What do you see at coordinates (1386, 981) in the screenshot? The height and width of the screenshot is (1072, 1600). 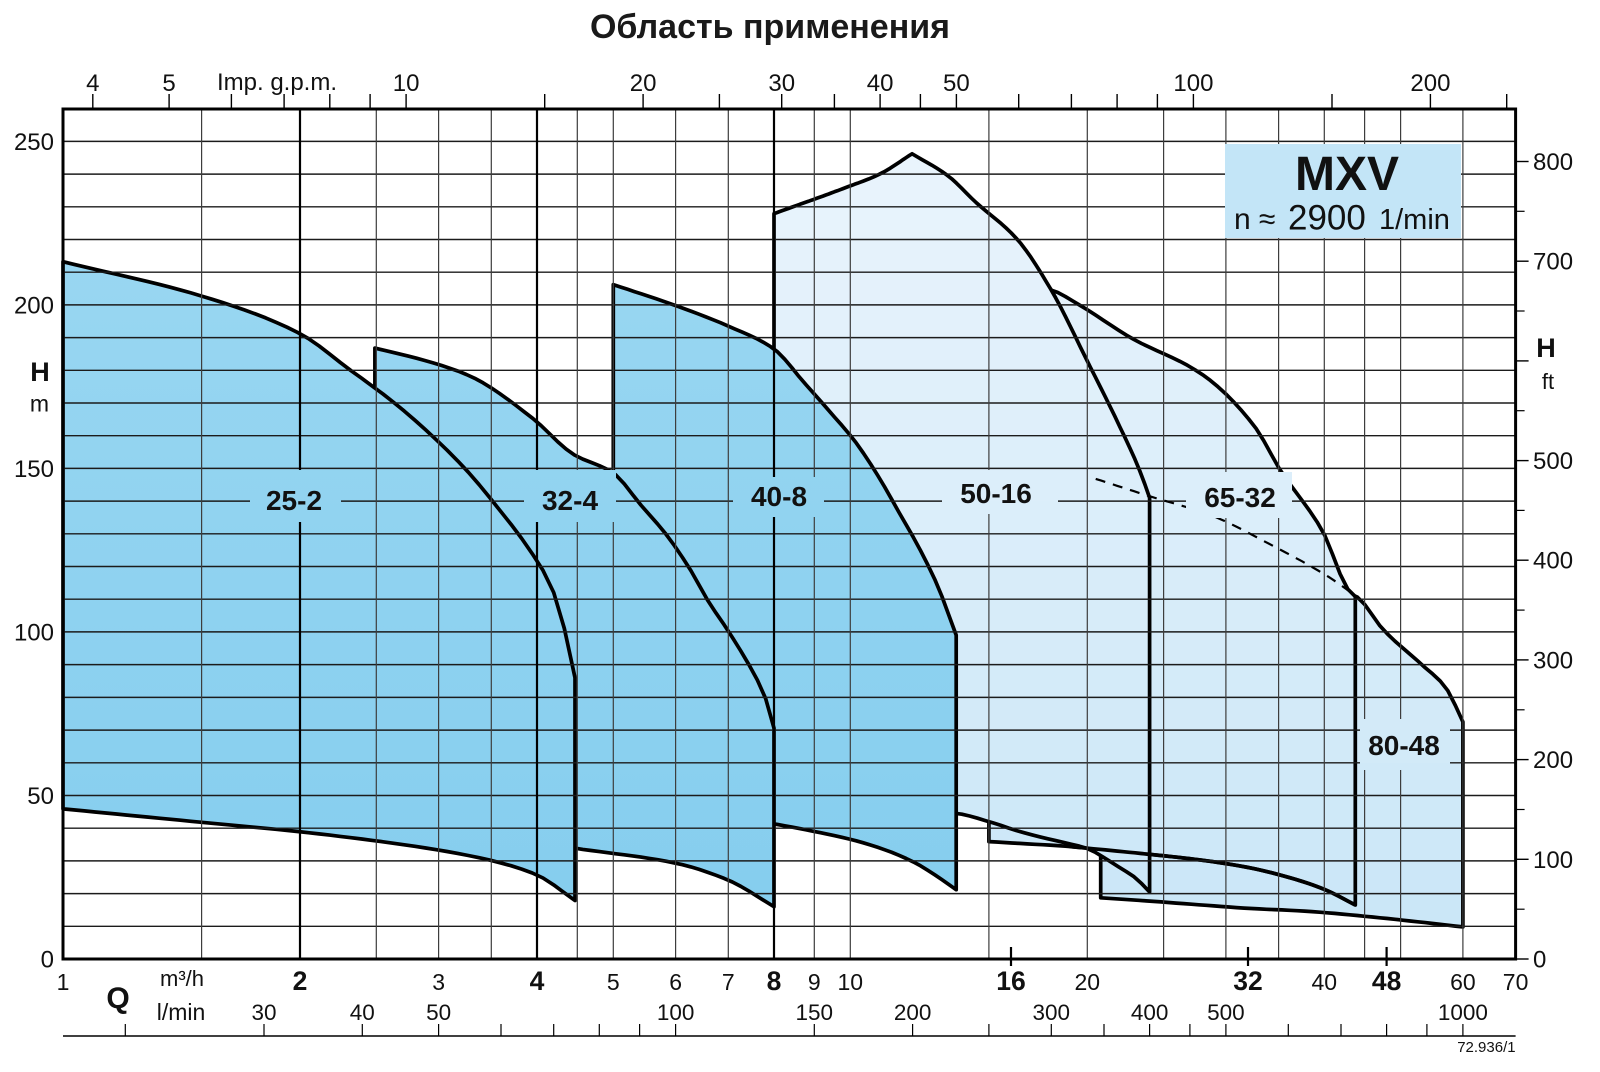 I see `svg-text: 48` at bounding box center [1386, 981].